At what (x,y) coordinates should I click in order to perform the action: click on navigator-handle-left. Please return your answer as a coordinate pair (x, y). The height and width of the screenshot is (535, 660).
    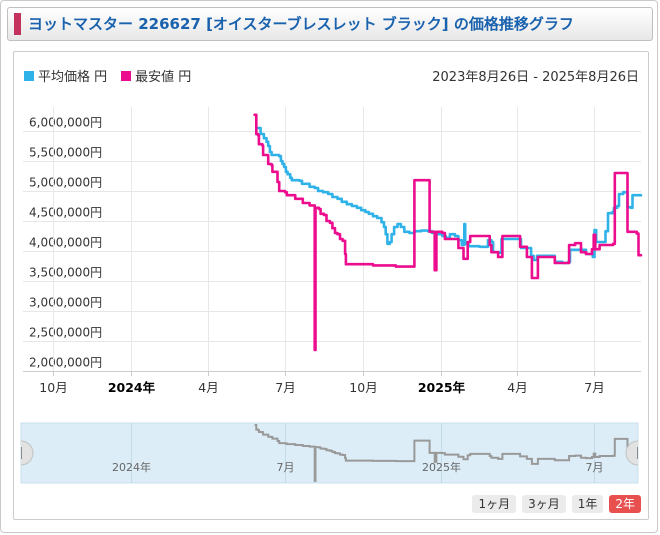
    Looking at the image, I should click on (24, 453).